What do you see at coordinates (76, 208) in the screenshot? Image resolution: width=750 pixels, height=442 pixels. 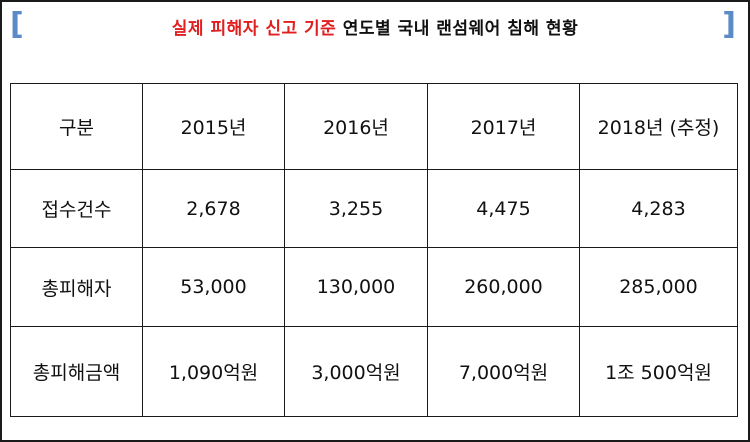 I see `row-label: 접수건수` at bounding box center [76, 208].